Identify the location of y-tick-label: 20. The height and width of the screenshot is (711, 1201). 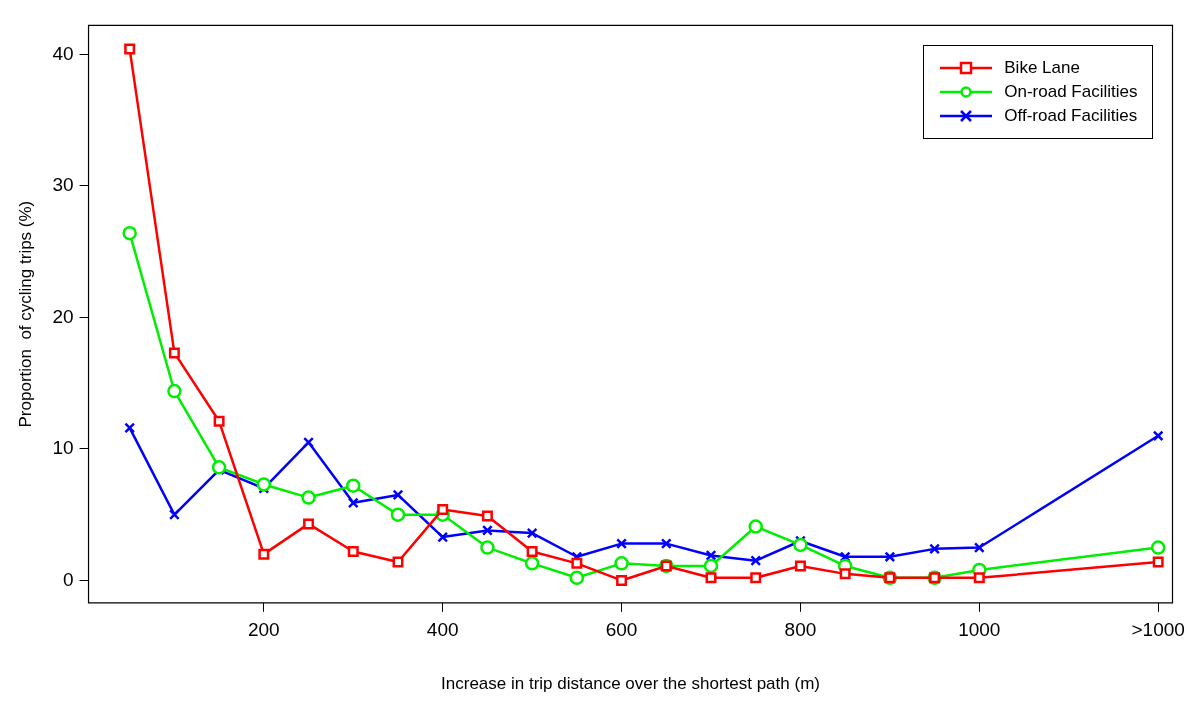
(63, 316).